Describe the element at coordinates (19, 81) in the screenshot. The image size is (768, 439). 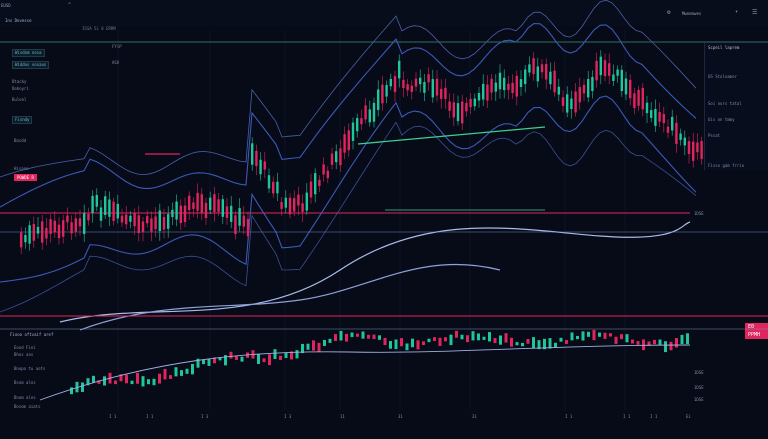
I see `left-panel-item-3: Btacky` at that location.